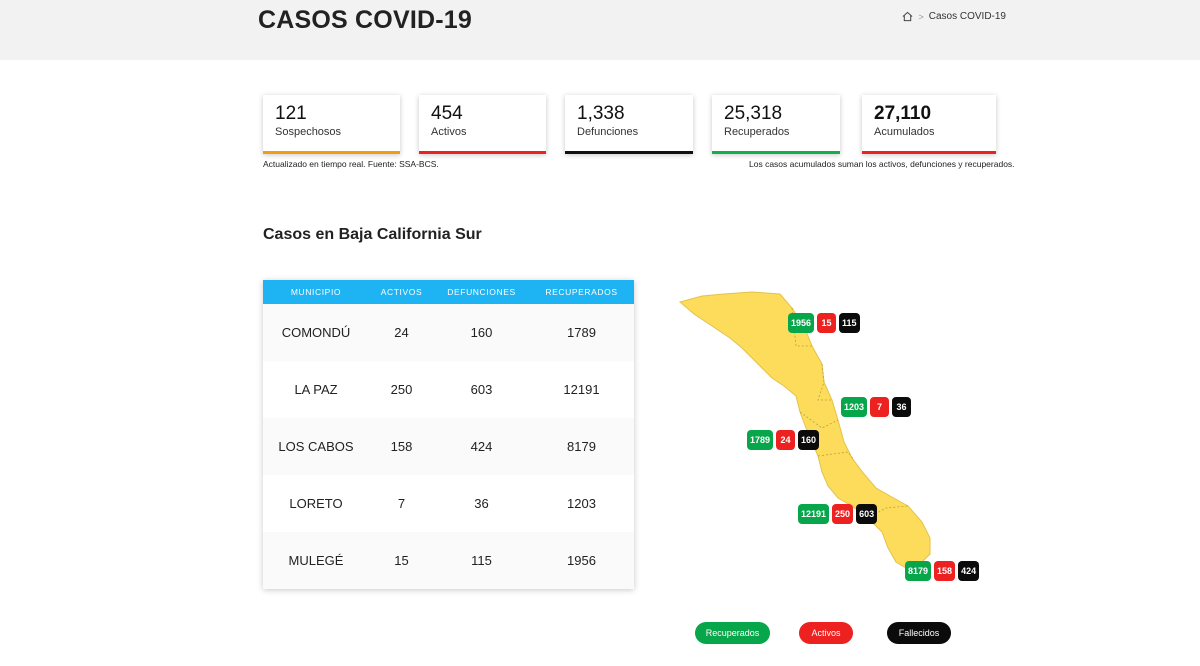 The image size is (1200, 666). What do you see at coordinates (907, 16) in the screenshot?
I see `home-icon` at bounding box center [907, 16].